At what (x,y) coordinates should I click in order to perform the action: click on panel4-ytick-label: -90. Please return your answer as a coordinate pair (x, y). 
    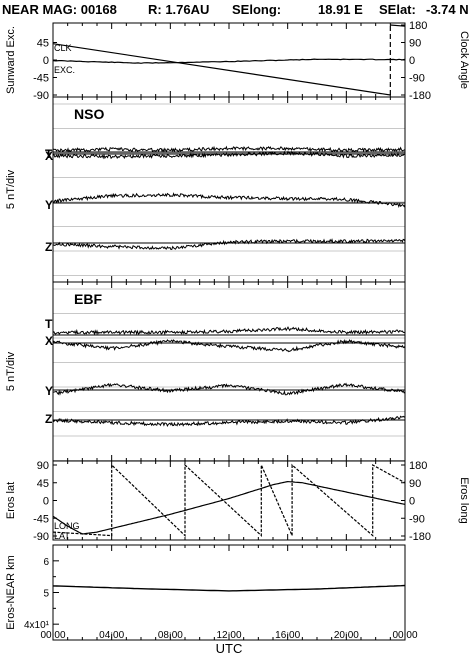
    Looking at the image, I should click on (41, 537).